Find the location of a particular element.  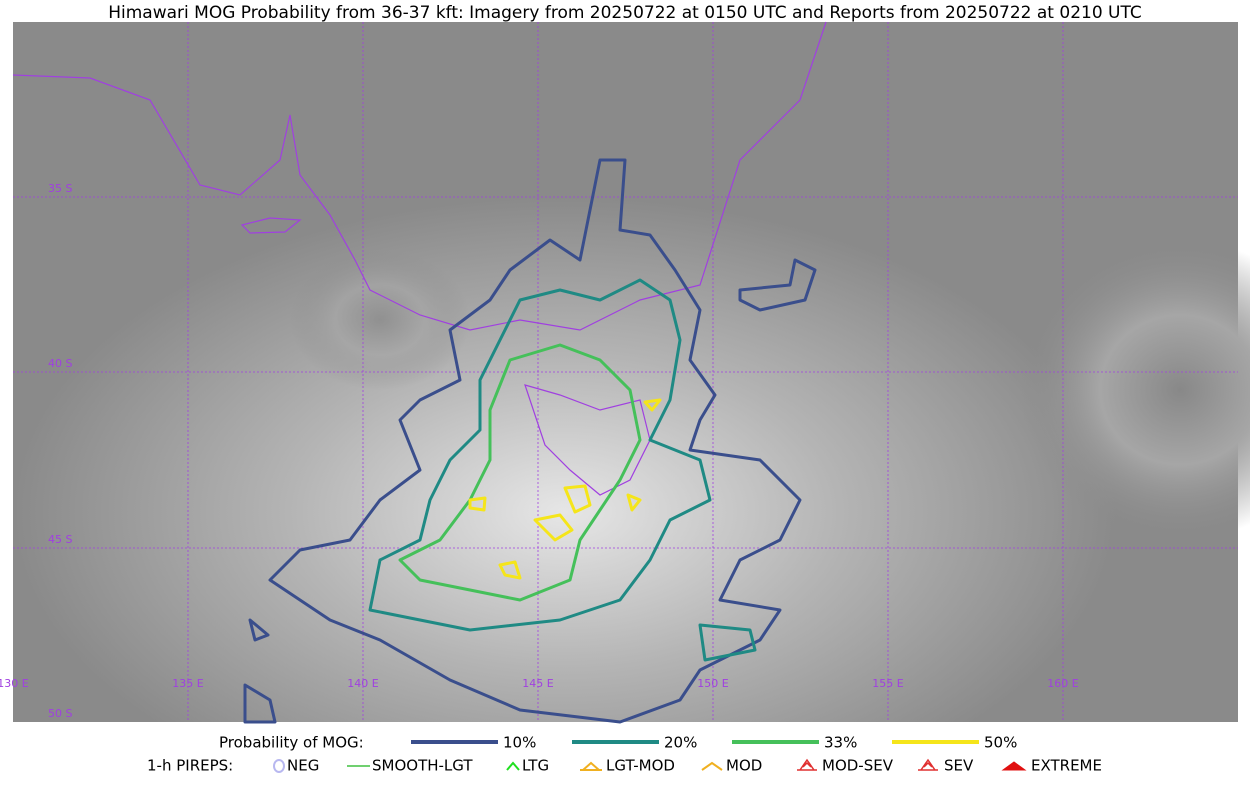

legend-label: 1-h PIREPS: is located at coordinates (190, 766).